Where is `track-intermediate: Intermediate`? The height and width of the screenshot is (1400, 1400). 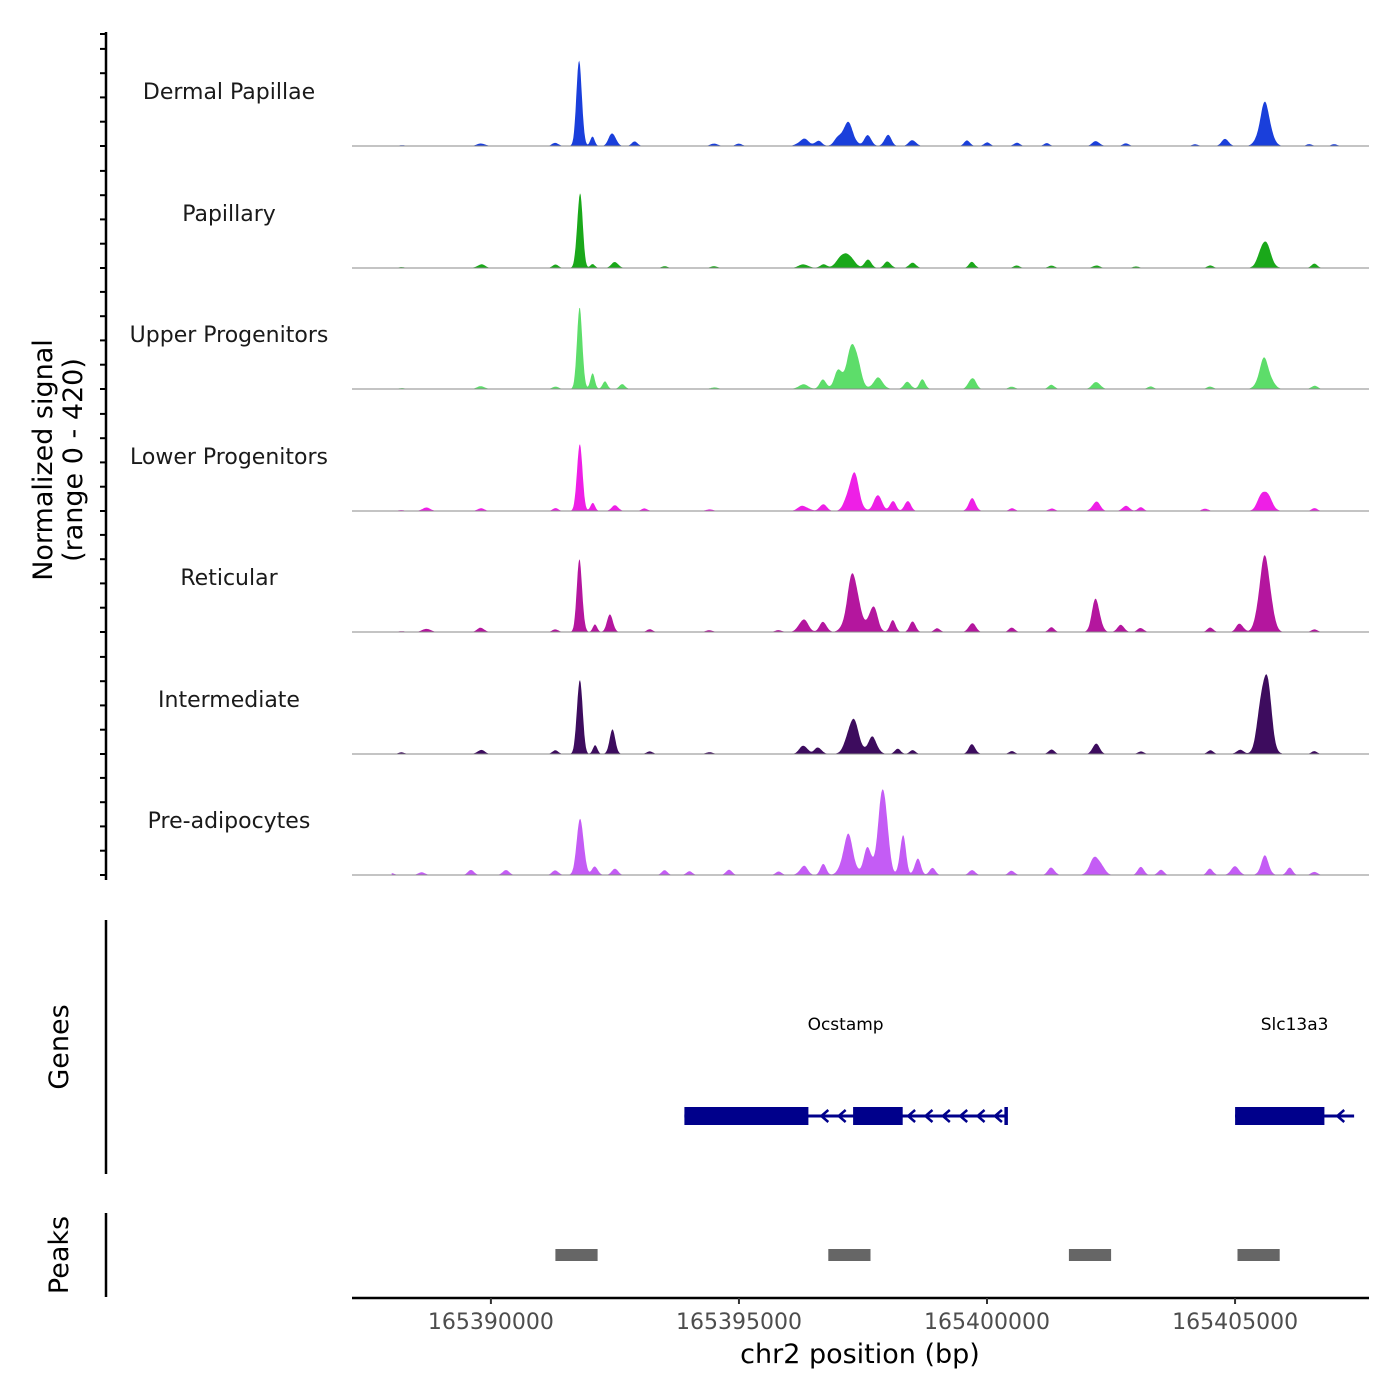 track-intermediate: Intermediate is located at coordinates (763, 714).